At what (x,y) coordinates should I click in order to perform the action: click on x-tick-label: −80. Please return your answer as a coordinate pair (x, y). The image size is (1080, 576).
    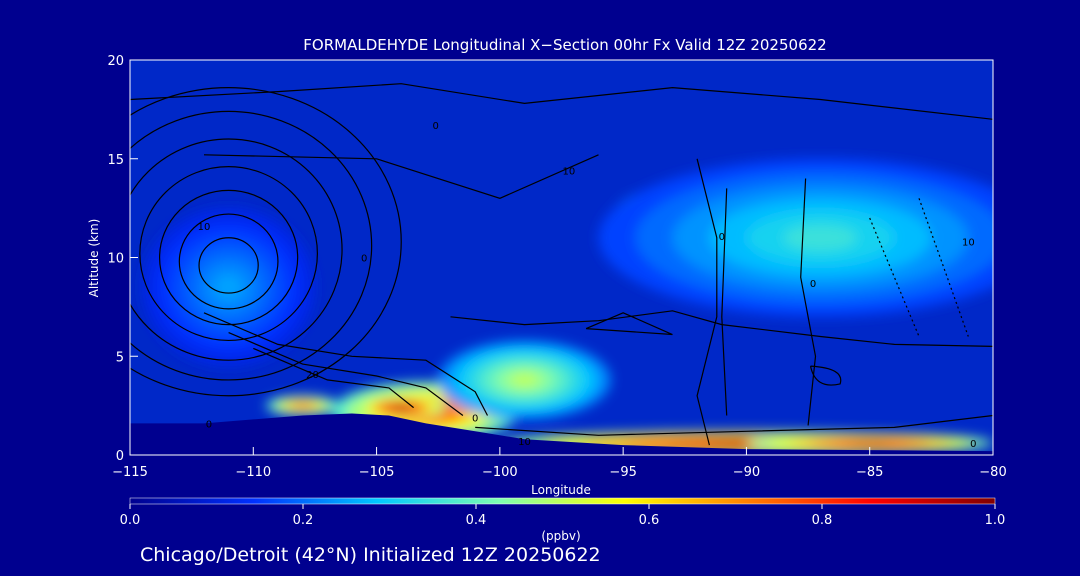
    Looking at the image, I should click on (992, 472).